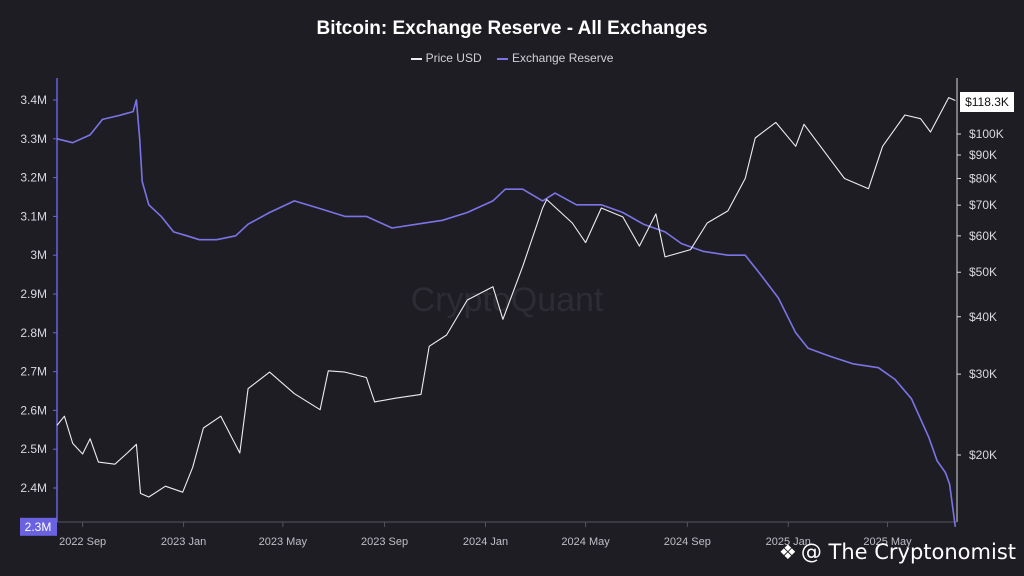 This screenshot has height=576, width=1024. Describe the element at coordinates (416, 58) in the screenshot. I see `legend-swatch-price` at that location.